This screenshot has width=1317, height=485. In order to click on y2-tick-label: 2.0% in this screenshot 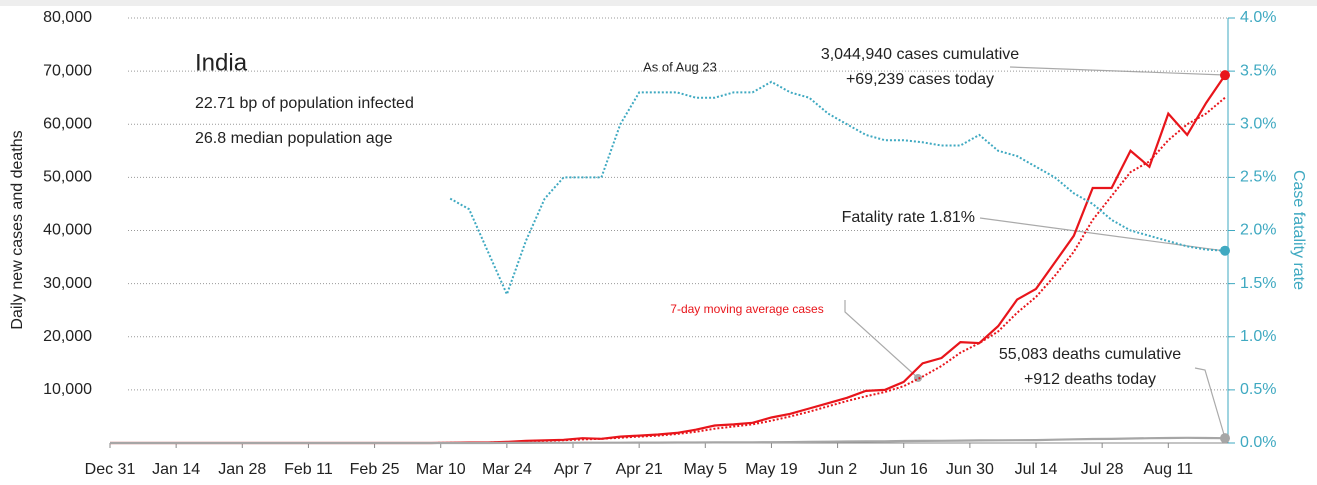, I will do `click(1258, 230)`.